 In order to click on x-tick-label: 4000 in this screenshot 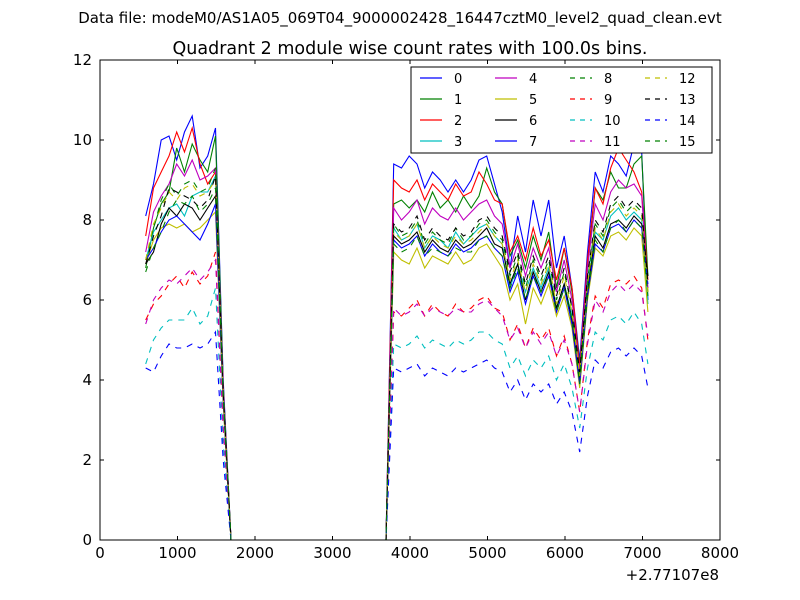, I will do `click(410, 553)`.